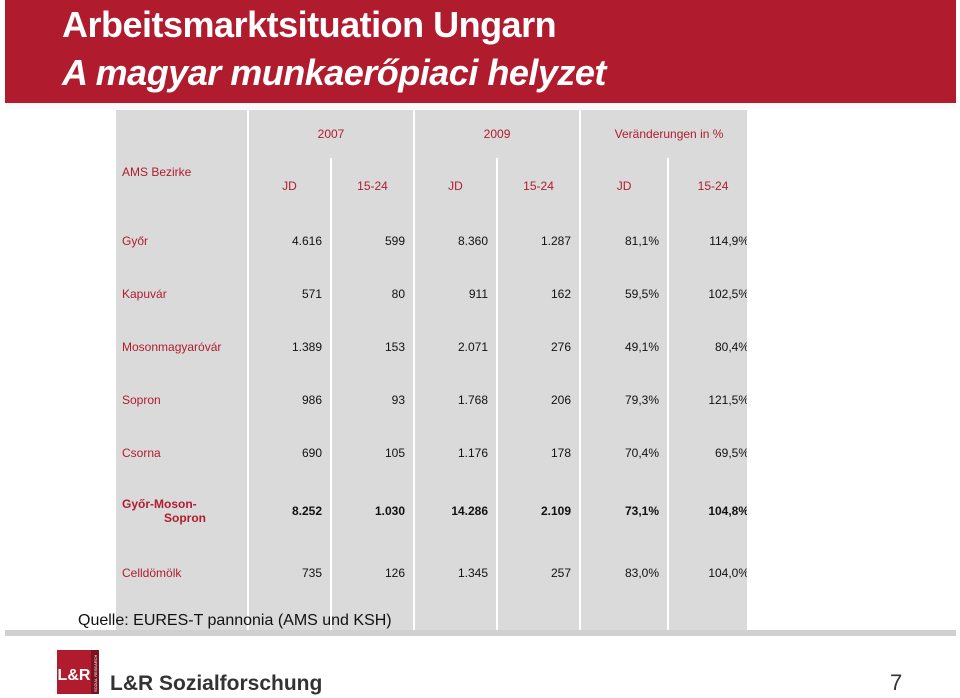 This screenshot has height=698, width=960. Describe the element at coordinates (373, 346) in the screenshot. I see `cell: 153` at that location.